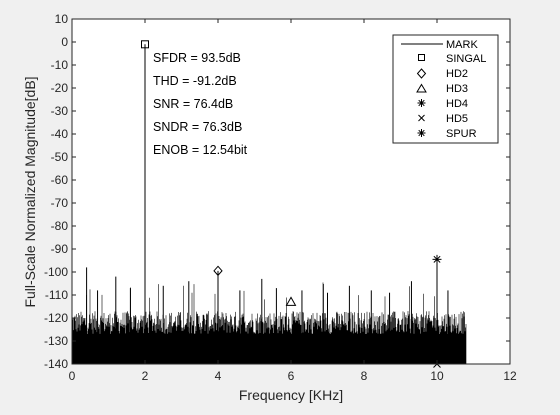  I want to click on x-tick-label: 8, so click(364, 376).